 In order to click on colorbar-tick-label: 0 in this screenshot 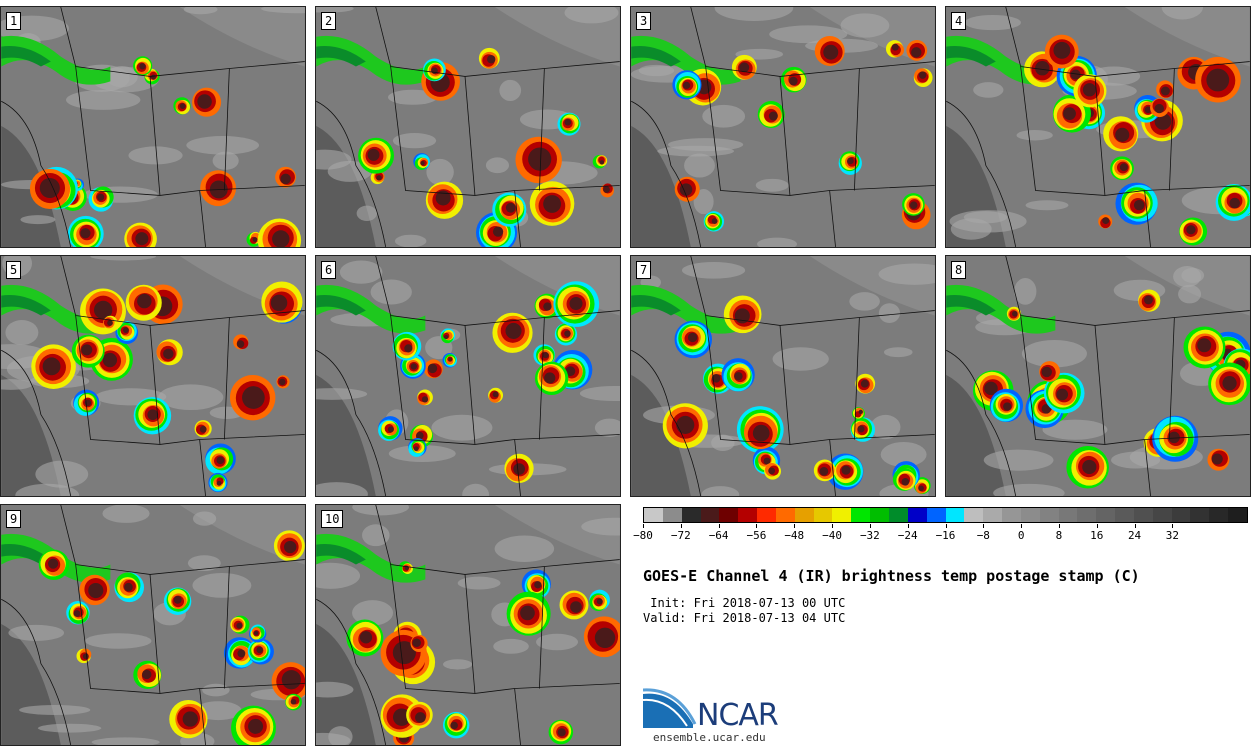, I will do `click(1021, 535)`.